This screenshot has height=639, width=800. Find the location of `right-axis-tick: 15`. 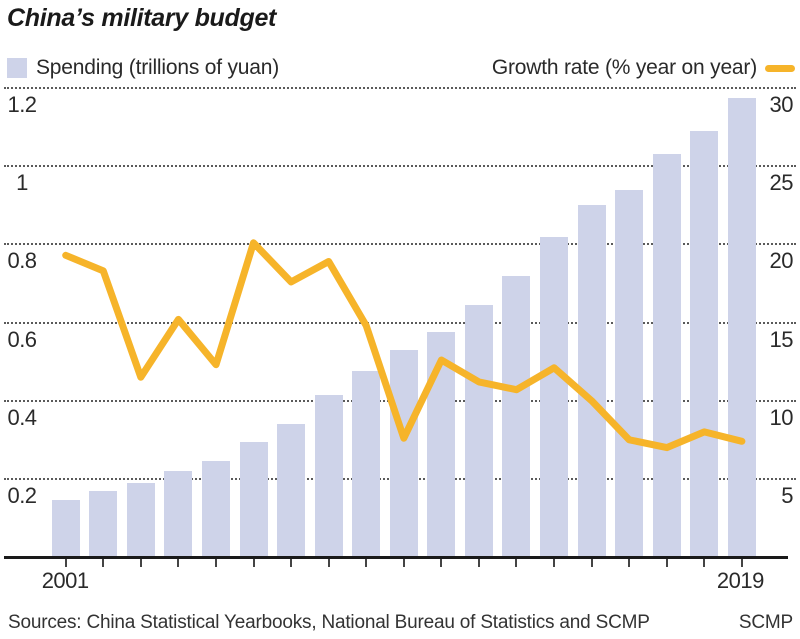

right-axis-tick: 15 is located at coordinates (781, 339).